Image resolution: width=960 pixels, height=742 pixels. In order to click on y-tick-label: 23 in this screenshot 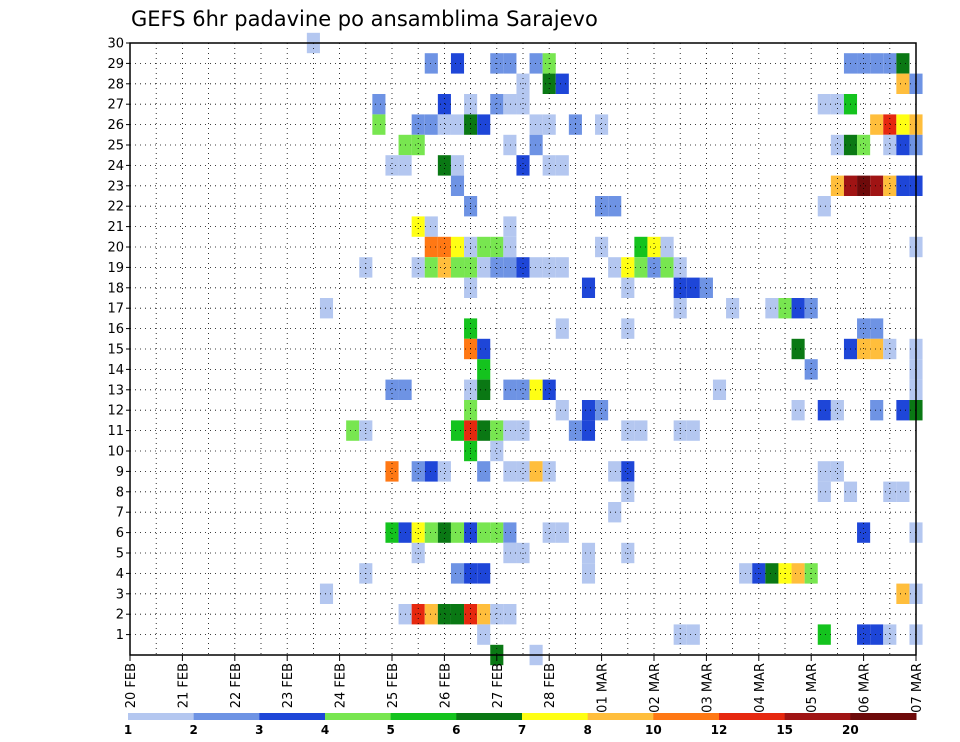, I will do `click(115, 186)`.